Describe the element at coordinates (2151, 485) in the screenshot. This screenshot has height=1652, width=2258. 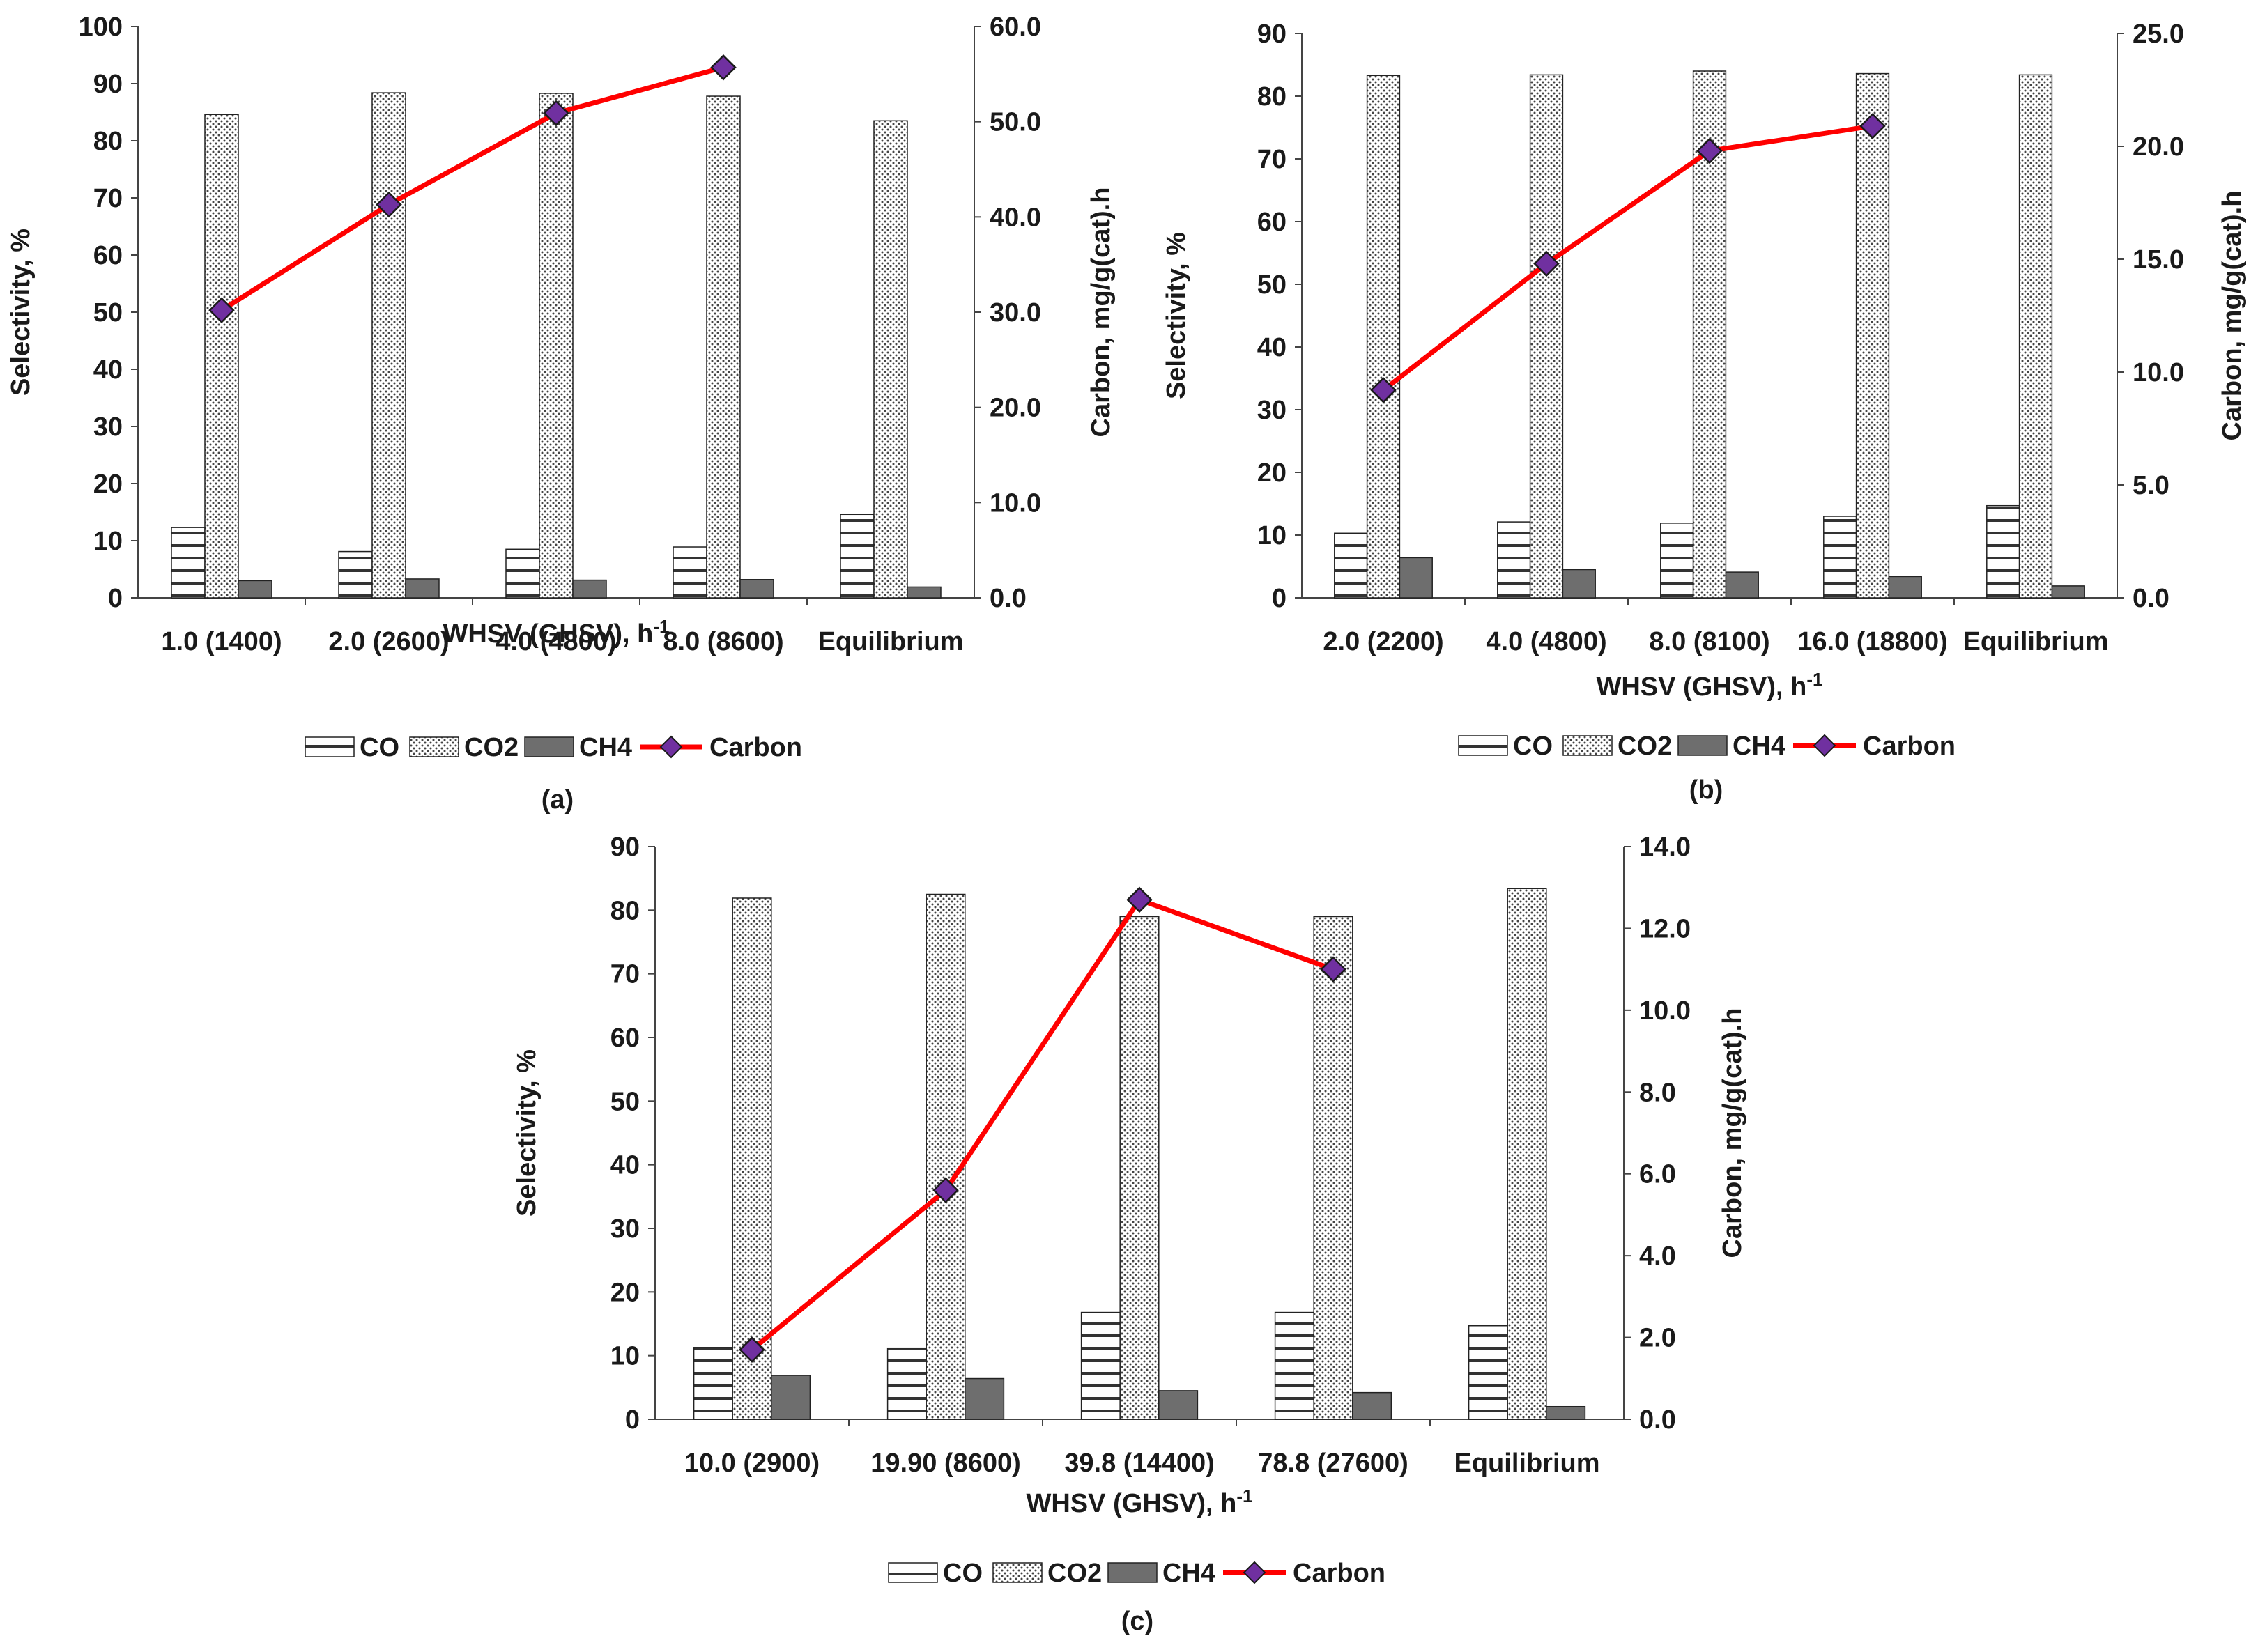
I see `y2-tick-label: 5.0` at that location.